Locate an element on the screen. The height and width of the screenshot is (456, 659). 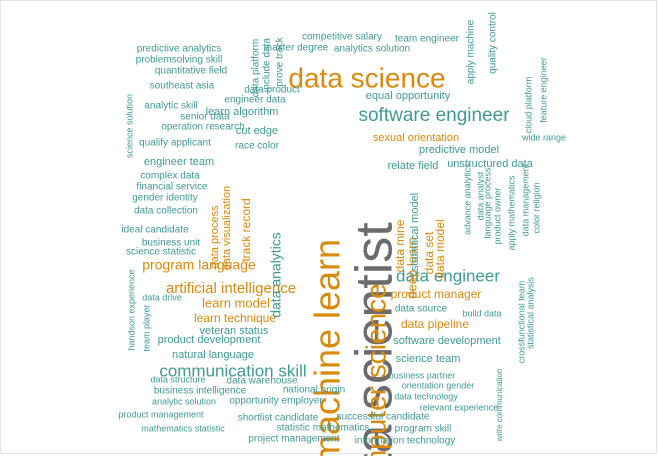
cloud-word: gender identity is located at coordinates (165, 198).